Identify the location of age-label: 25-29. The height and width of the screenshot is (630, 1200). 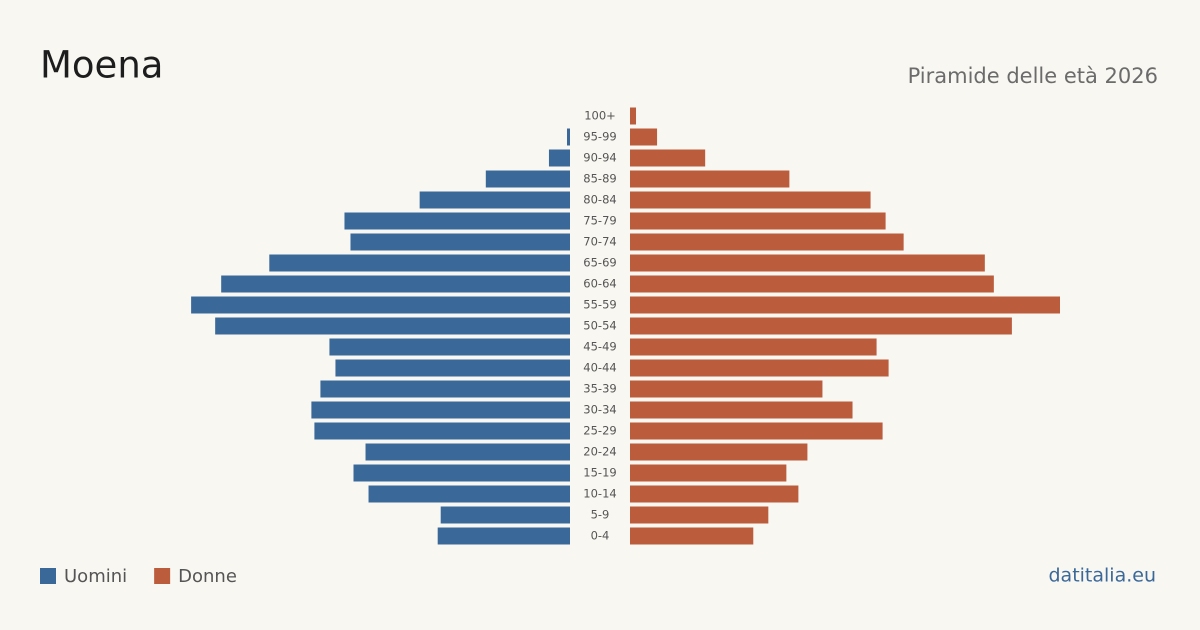
(599, 431).